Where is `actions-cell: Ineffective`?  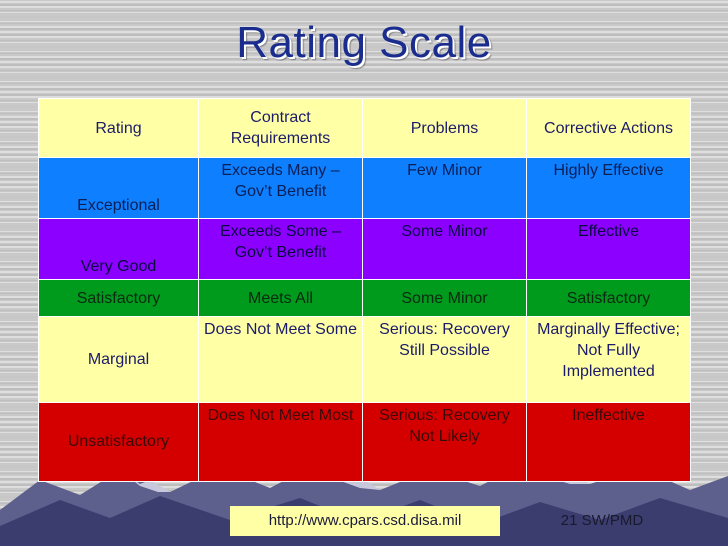
actions-cell: Ineffective is located at coordinates (608, 442).